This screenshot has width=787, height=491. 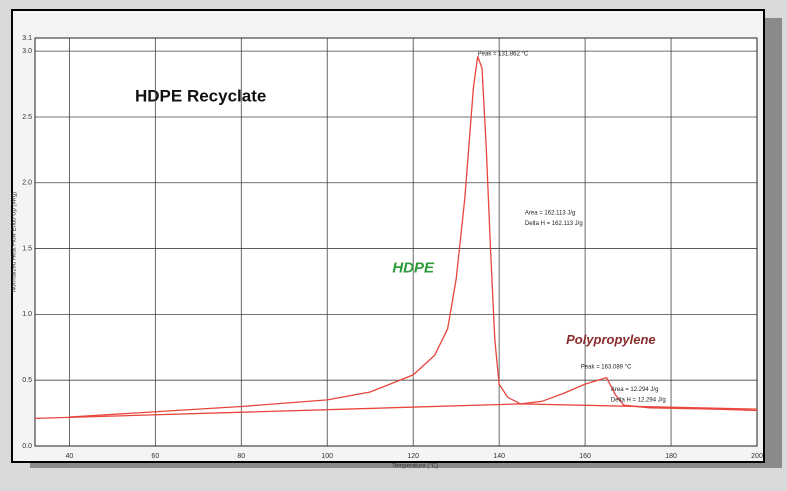 What do you see at coordinates (15, 242) in the screenshot?
I see `y-axis-label: Normalized Heat Flow Endo Up (W/g)` at bounding box center [15, 242].